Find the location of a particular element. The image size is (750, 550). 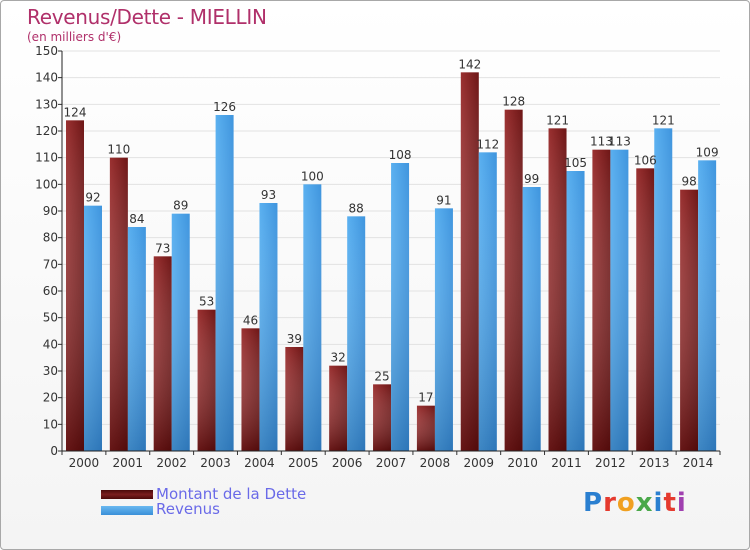

y-tick-label: 60 is located at coordinates (50, 291).